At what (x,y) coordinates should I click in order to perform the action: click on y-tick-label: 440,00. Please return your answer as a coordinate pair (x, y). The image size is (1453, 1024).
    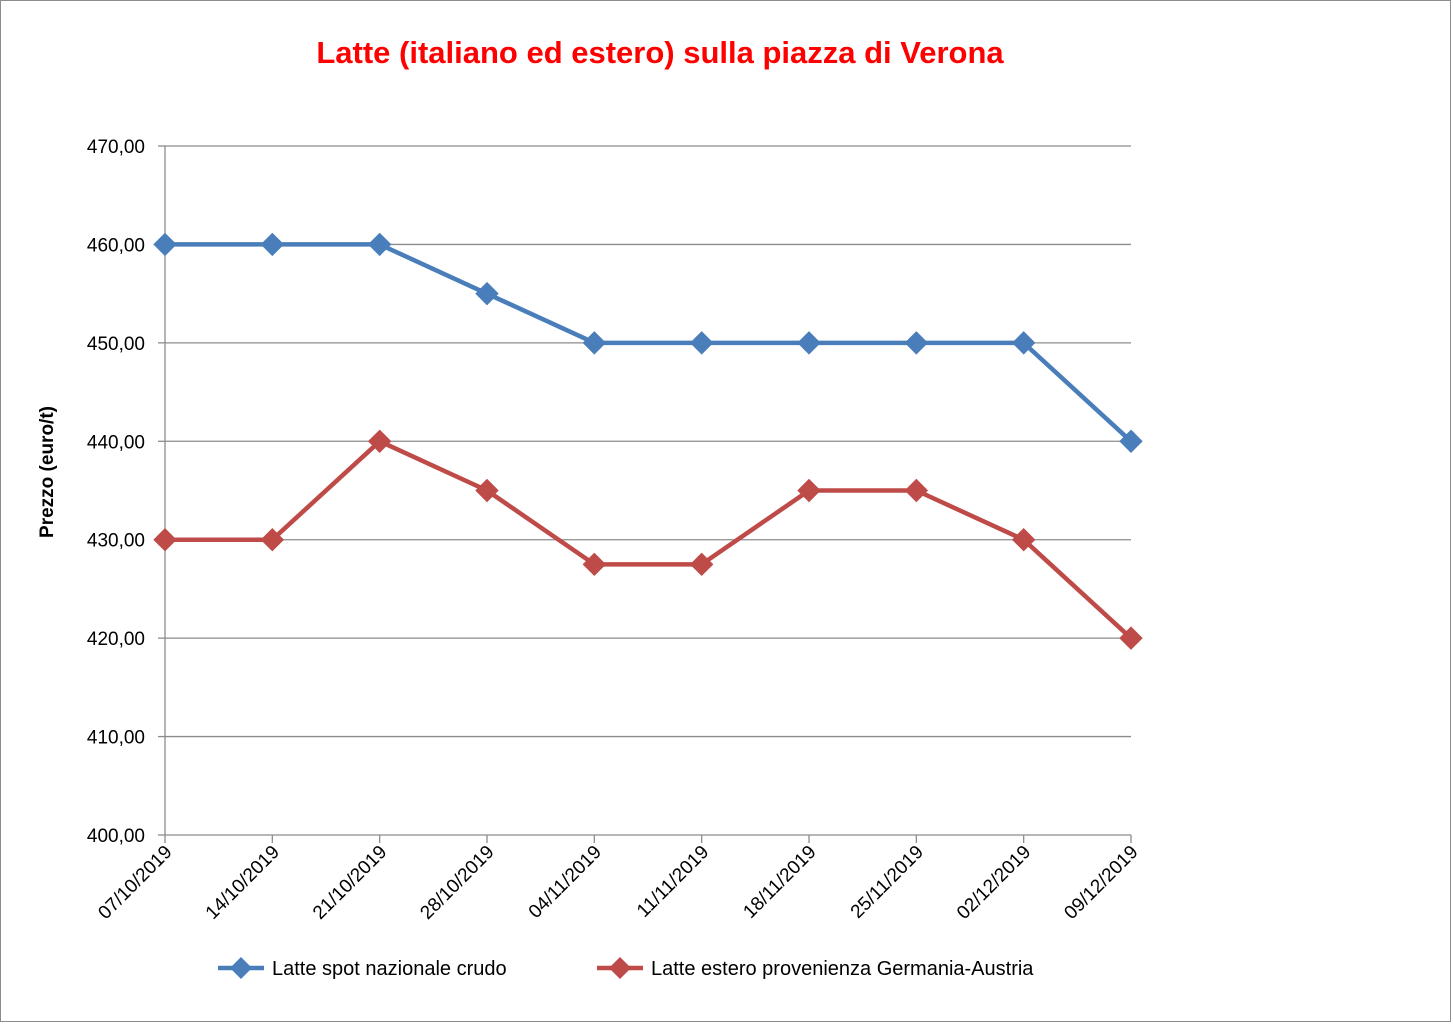
    Looking at the image, I should click on (116, 442).